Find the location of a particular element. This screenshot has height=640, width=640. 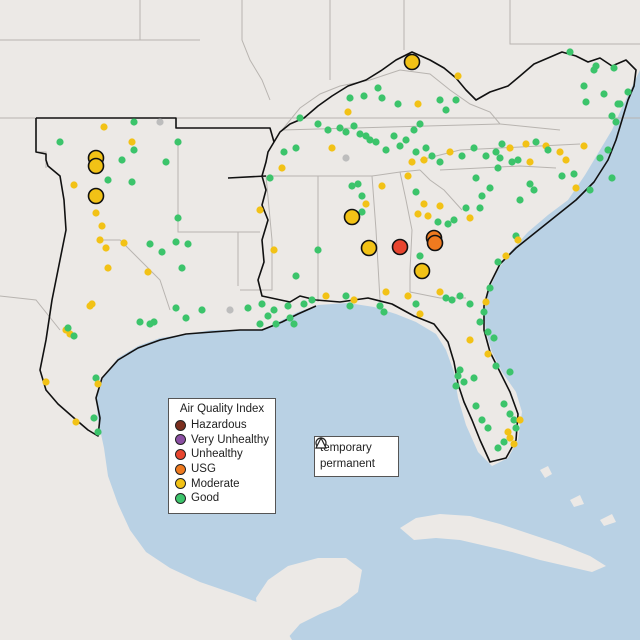

legend-item-hazardous: Hazardous is located at coordinates (222, 425).